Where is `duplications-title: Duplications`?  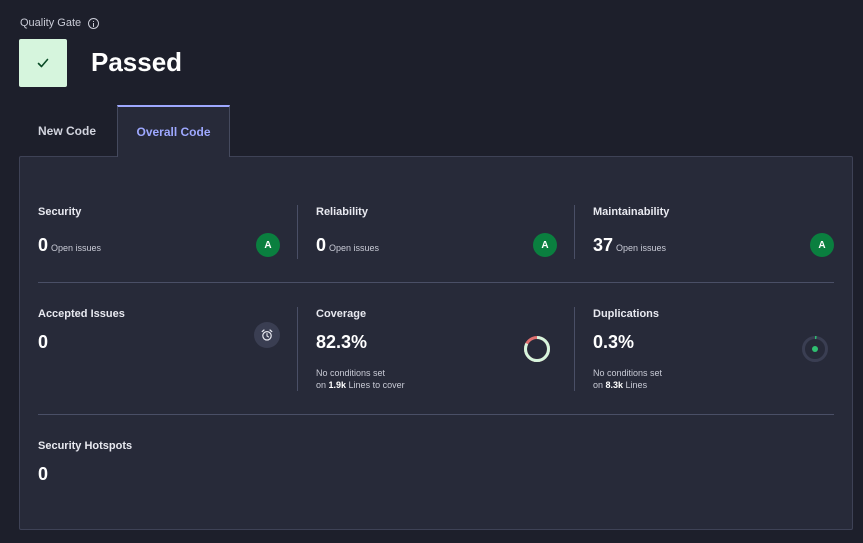
duplications-title: Duplications is located at coordinates (626, 314).